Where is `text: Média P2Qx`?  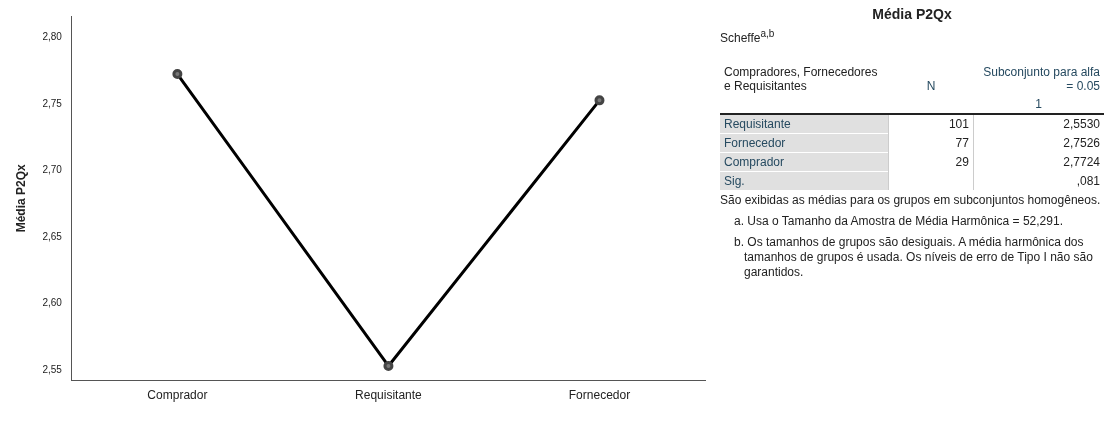 text: Média P2Qx is located at coordinates (912, 14).